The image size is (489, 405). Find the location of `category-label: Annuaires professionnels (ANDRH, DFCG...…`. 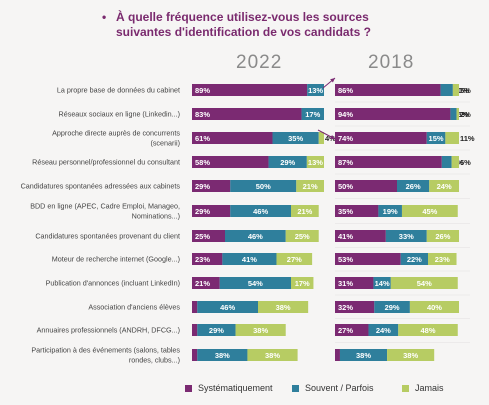

category-label: Annuaires professionnels (ANDRH, DFCG...… is located at coordinates (108, 330).